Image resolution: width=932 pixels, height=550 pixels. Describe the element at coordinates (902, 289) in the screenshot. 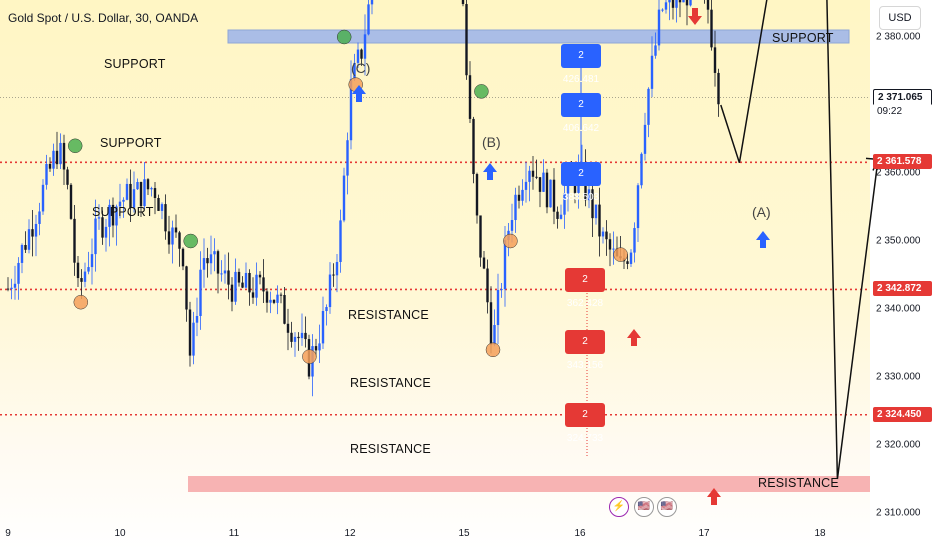

I see `resistance-price-tag: 2 342.872` at that location.